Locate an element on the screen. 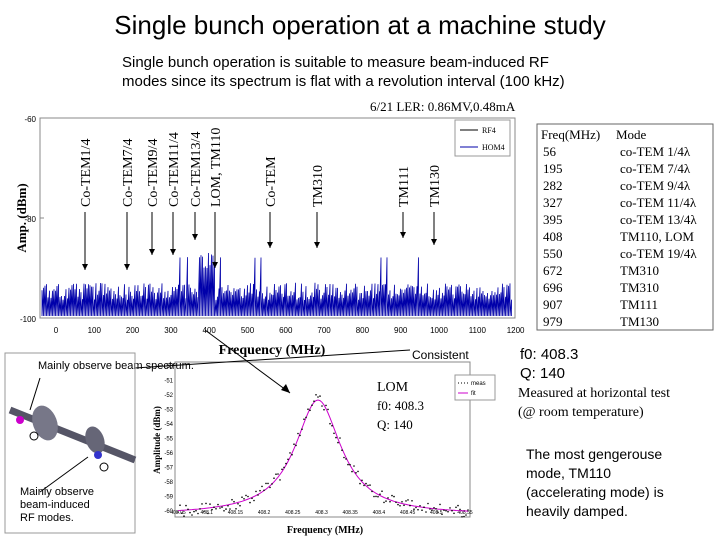 The width and height of the screenshot is (720, 540). right-note: (@ room temperature) is located at coordinates (581, 412).